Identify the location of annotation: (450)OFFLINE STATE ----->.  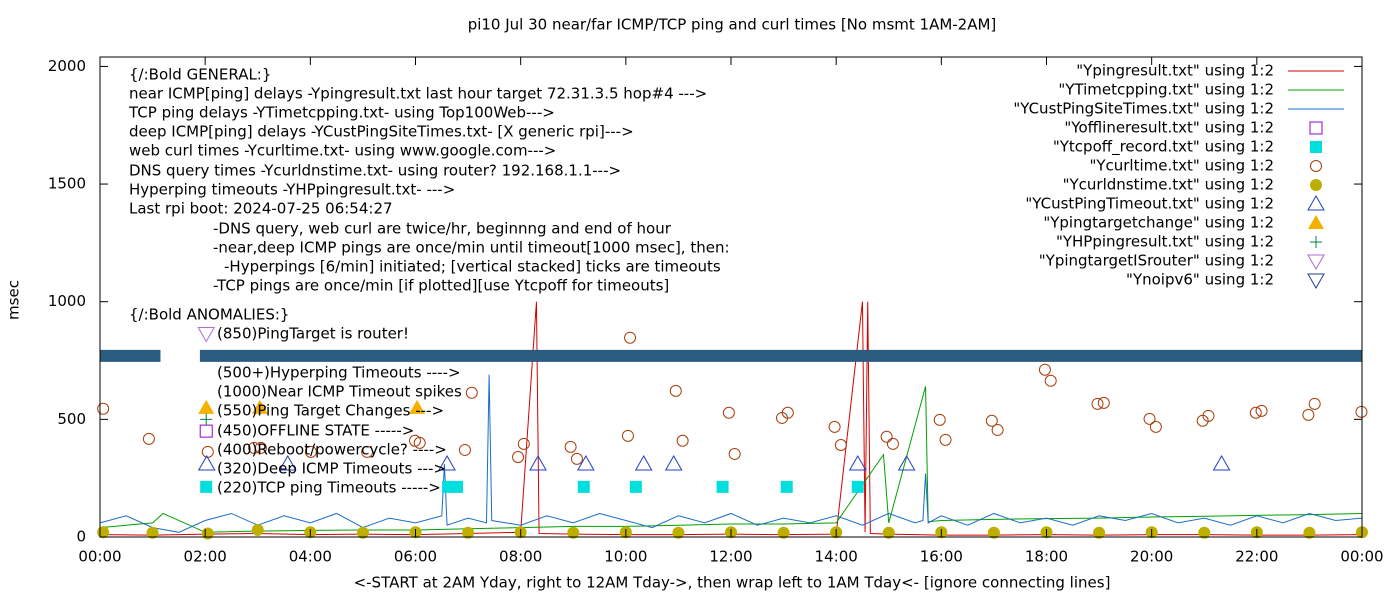
(315, 431).